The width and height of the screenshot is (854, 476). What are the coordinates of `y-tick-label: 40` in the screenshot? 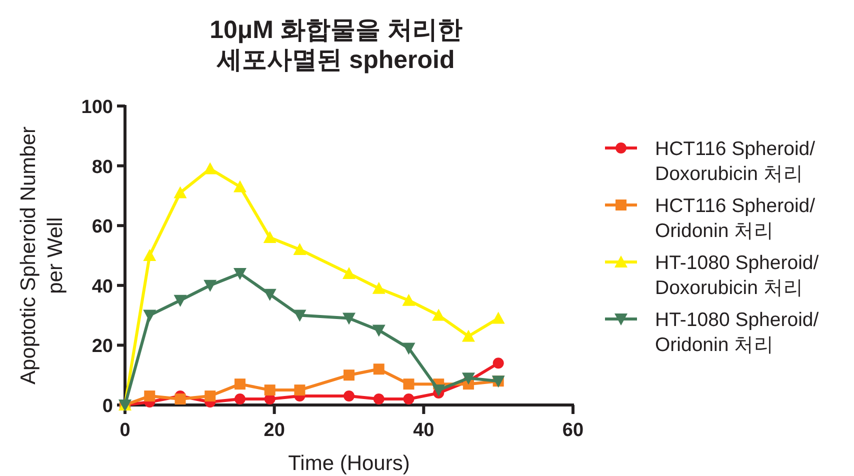 It's located at (102, 287).